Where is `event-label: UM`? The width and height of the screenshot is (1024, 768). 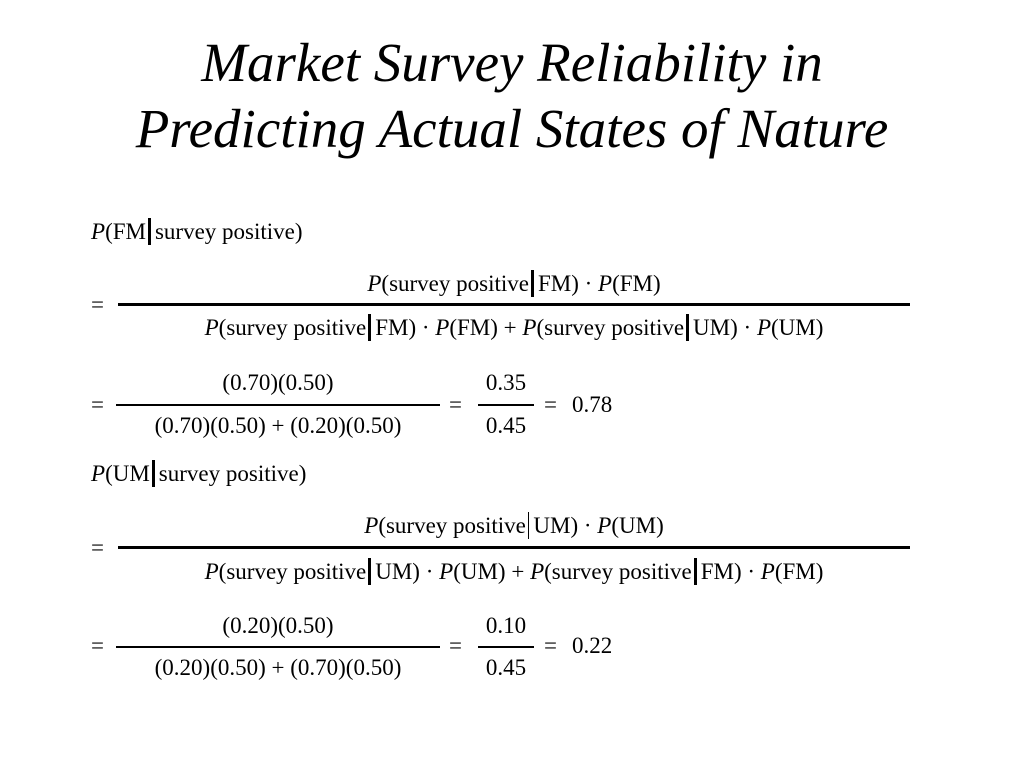 event-label: UM is located at coordinates (131, 473).